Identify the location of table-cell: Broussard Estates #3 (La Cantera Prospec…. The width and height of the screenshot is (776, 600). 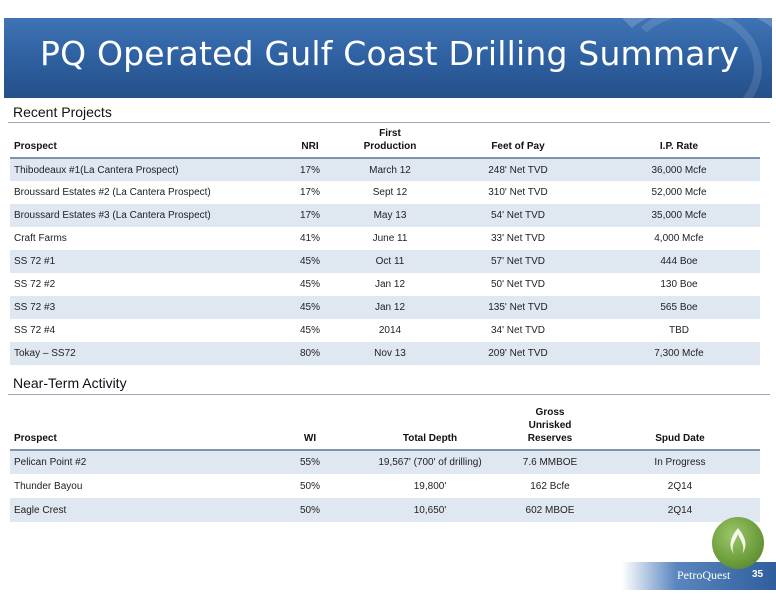
(144, 215).